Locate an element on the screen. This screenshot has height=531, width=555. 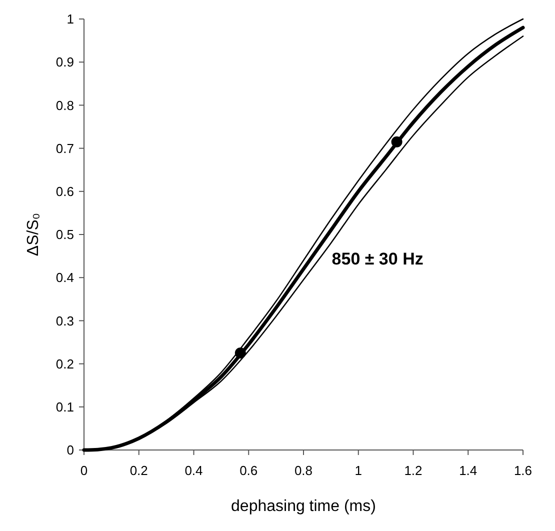
y-tick-label: 1 is located at coordinates (70, 19).